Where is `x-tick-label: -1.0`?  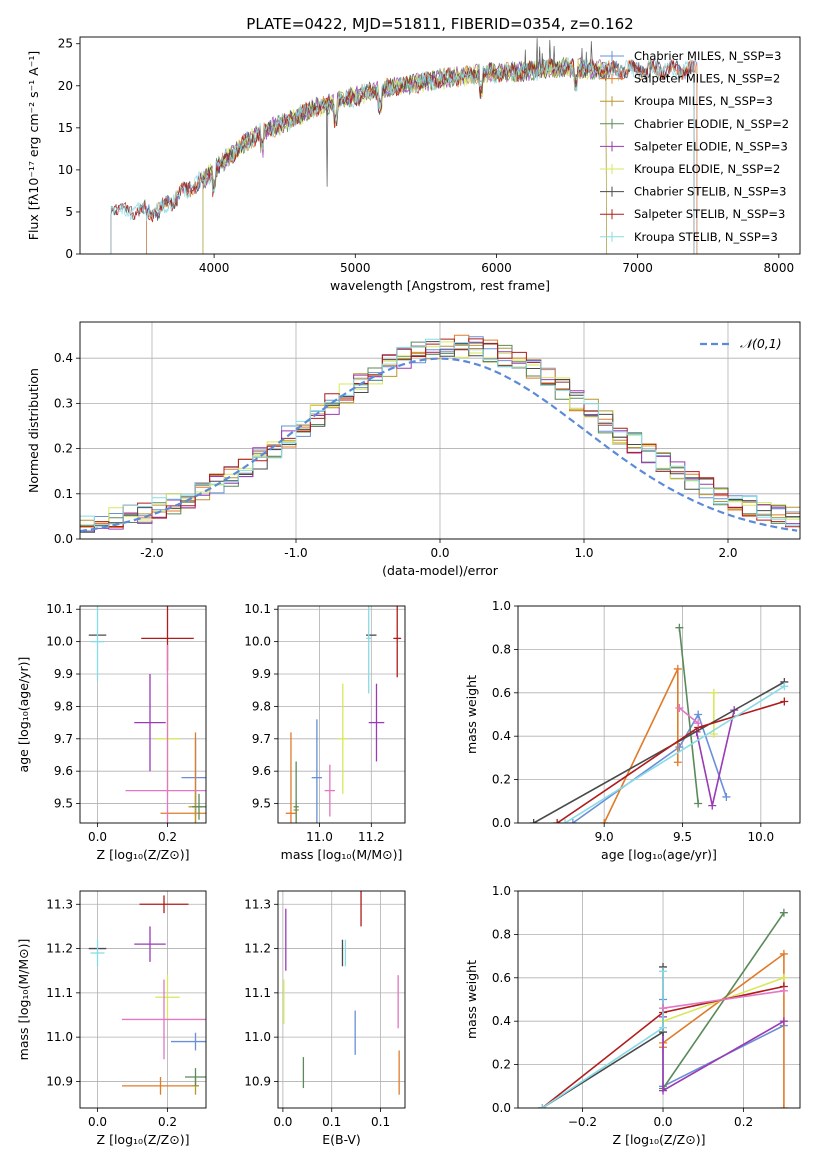
x-tick-label: -1.0 is located at coordinates (295, 553).